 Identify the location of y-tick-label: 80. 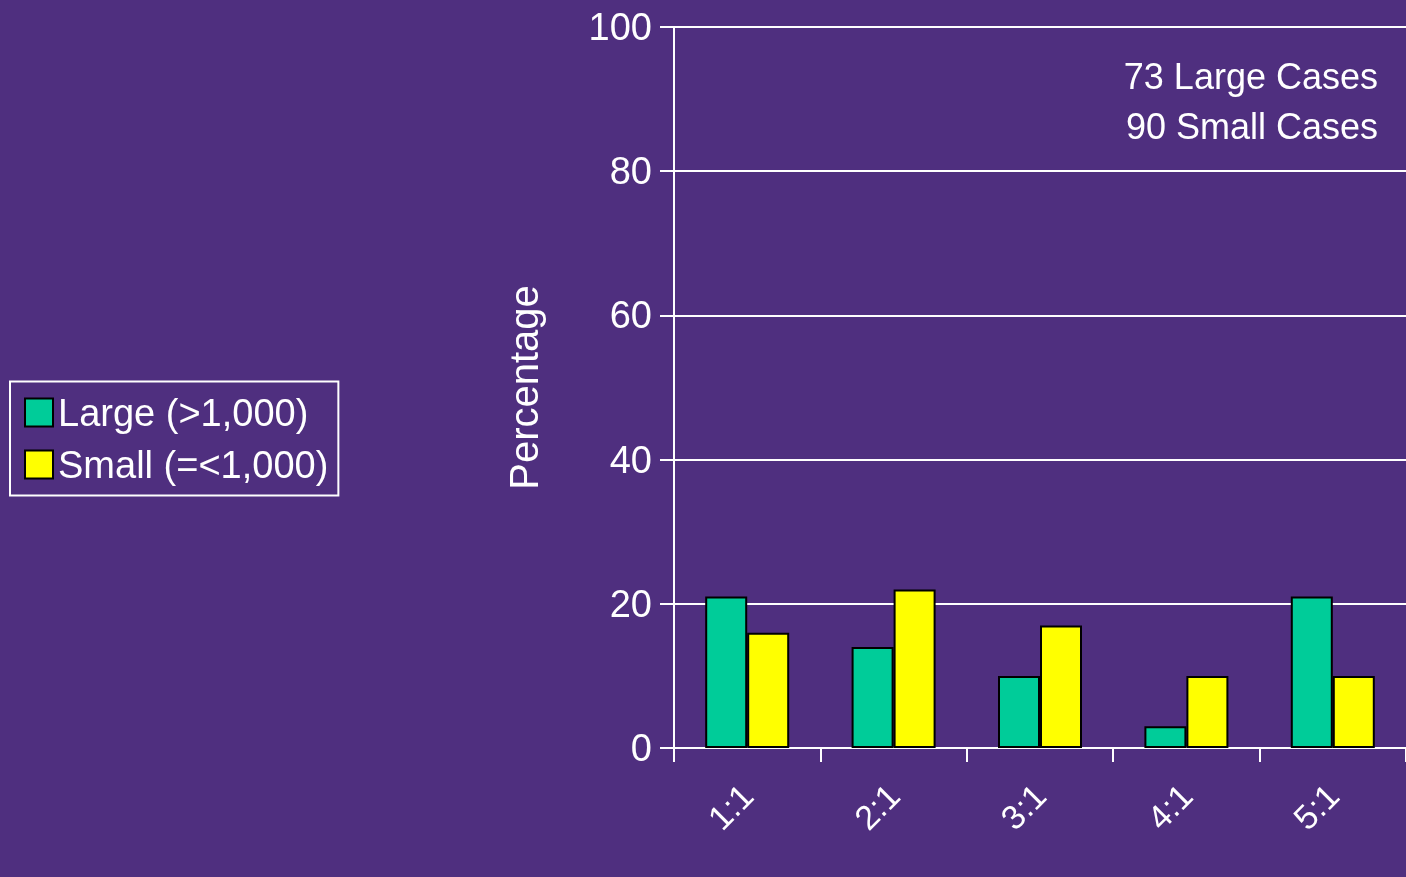
(630, 171).